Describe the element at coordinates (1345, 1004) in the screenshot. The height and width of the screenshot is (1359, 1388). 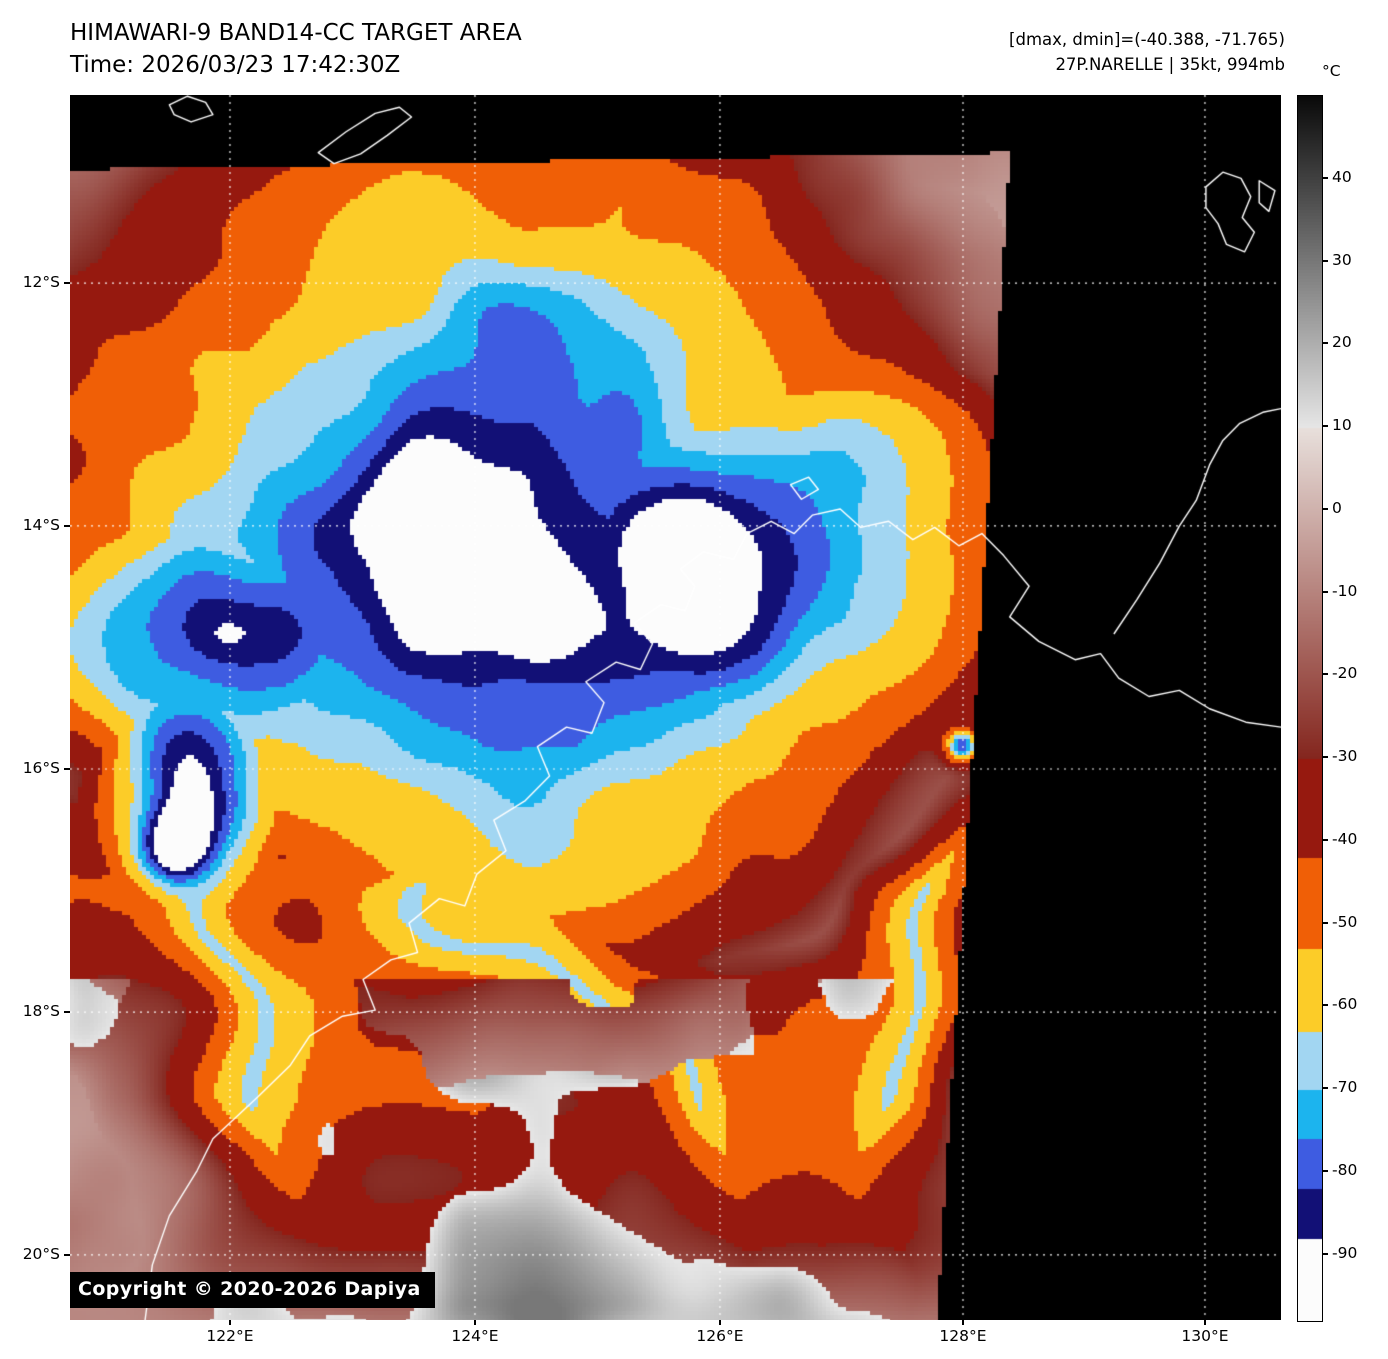
I see `colorbar-tick-label: -60` at that location.